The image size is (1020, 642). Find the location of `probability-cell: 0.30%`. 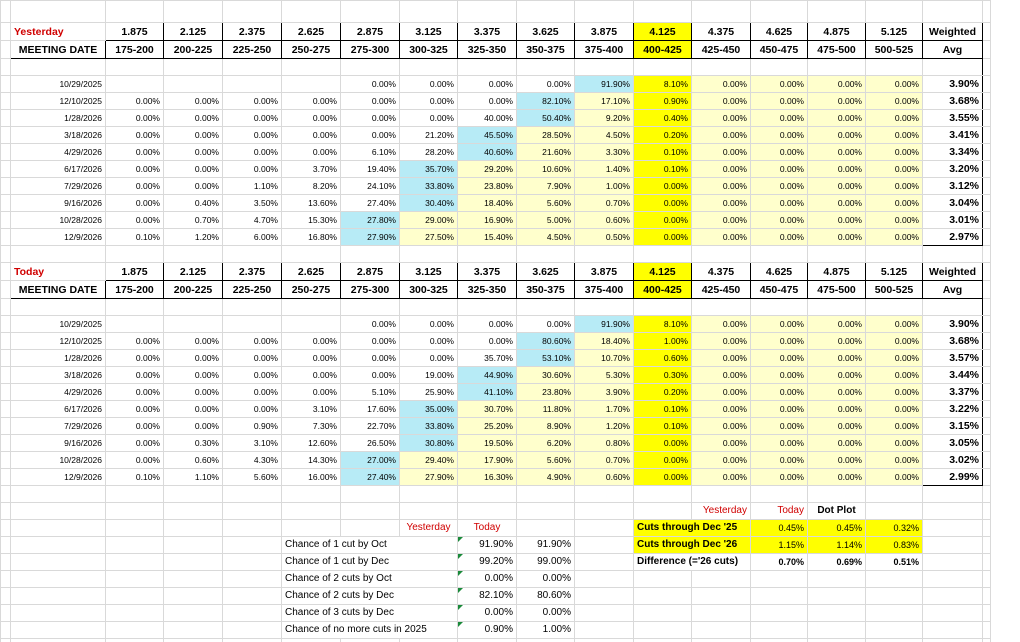

probability-cell: 0.30% is located at coordinates (662, 375).